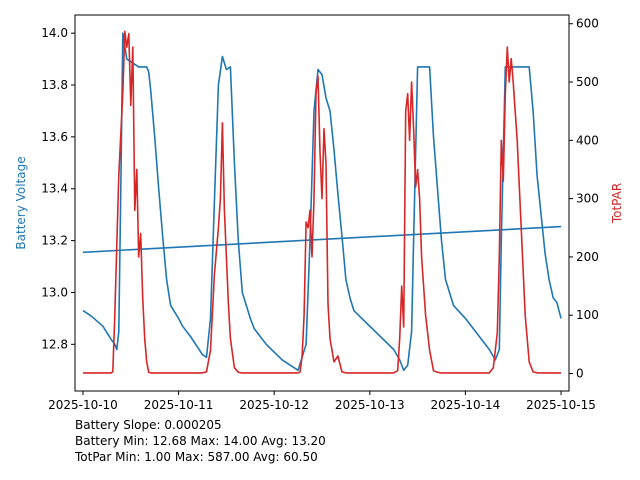  I want to click on y-axis-right: 0 100 200 300 400 500 600, so click(584, 199).